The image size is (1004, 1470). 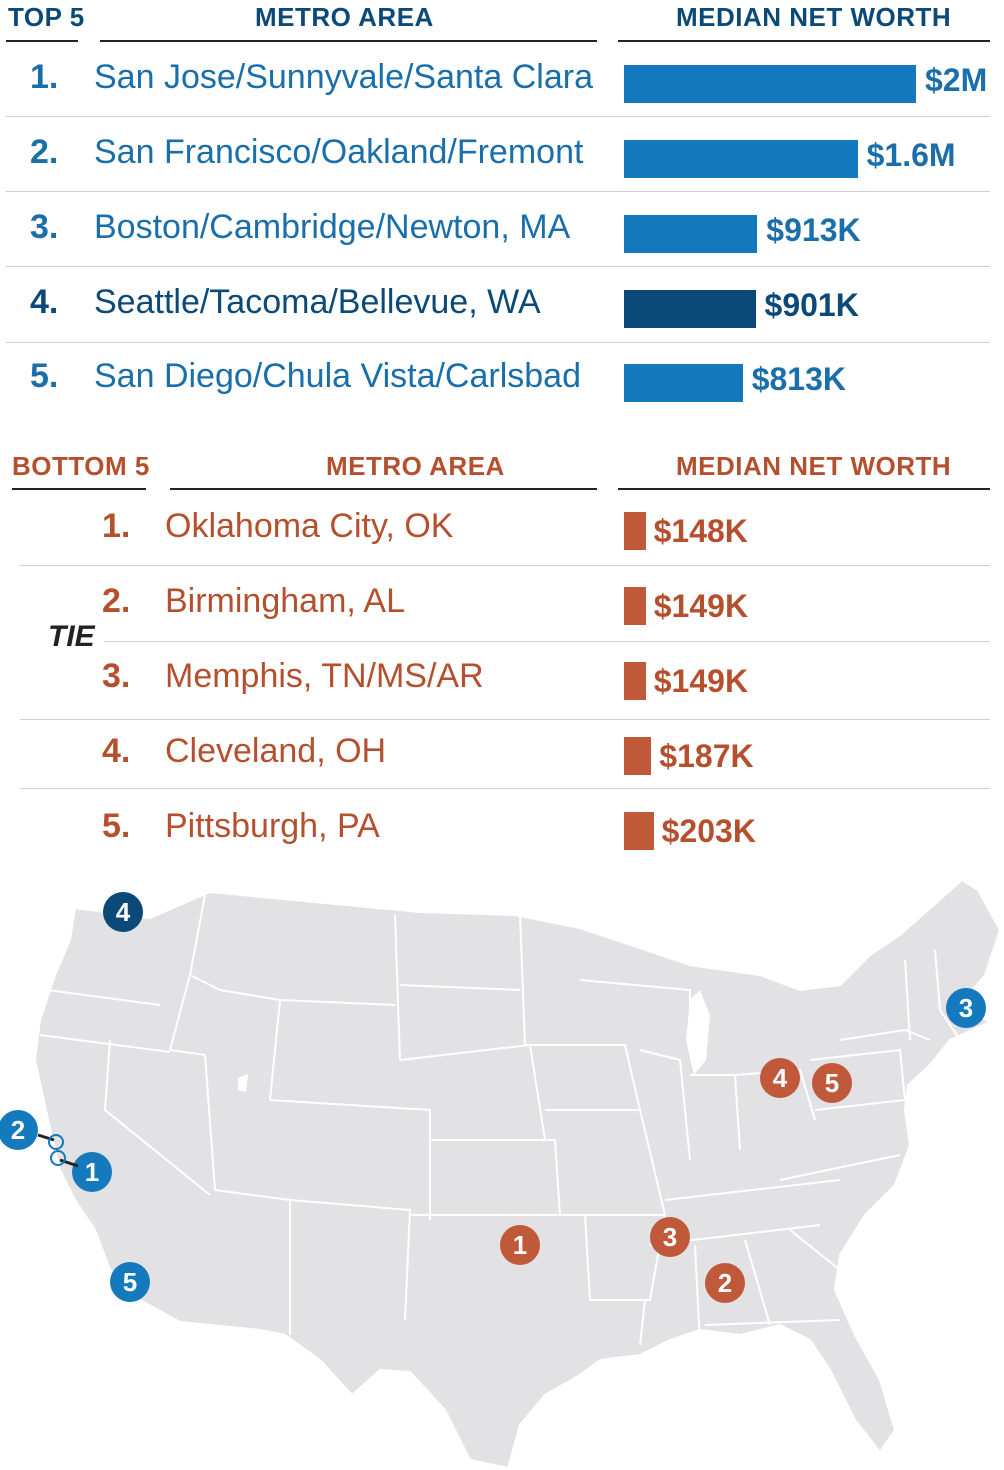 What do you see at coordinates (44, 302) in the screenshot?
I see `top-rank: 4.` at bounding box center [44, 302].